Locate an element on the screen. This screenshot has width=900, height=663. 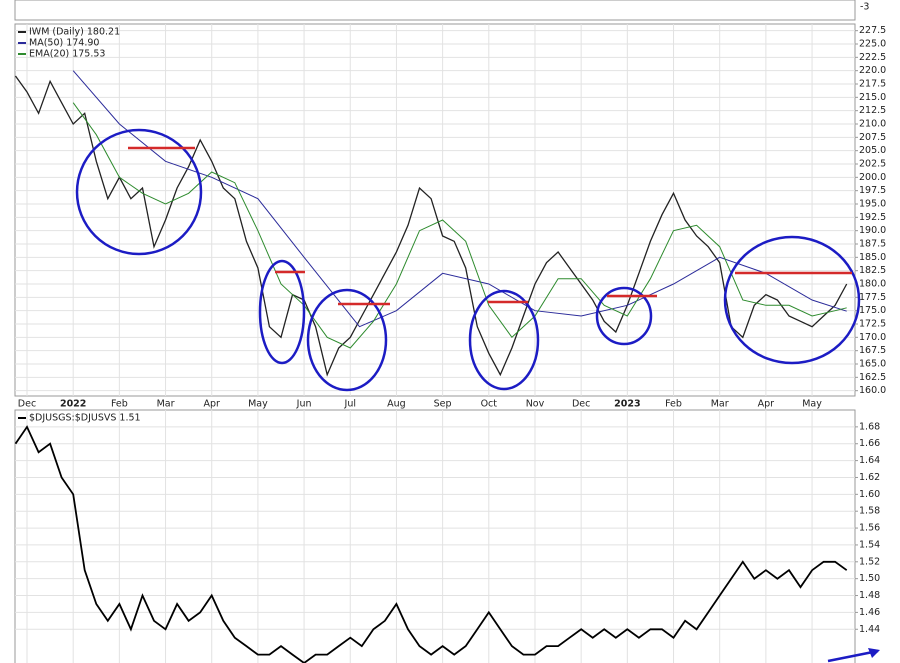
indicator-frame is located at coordinates (435, 10).